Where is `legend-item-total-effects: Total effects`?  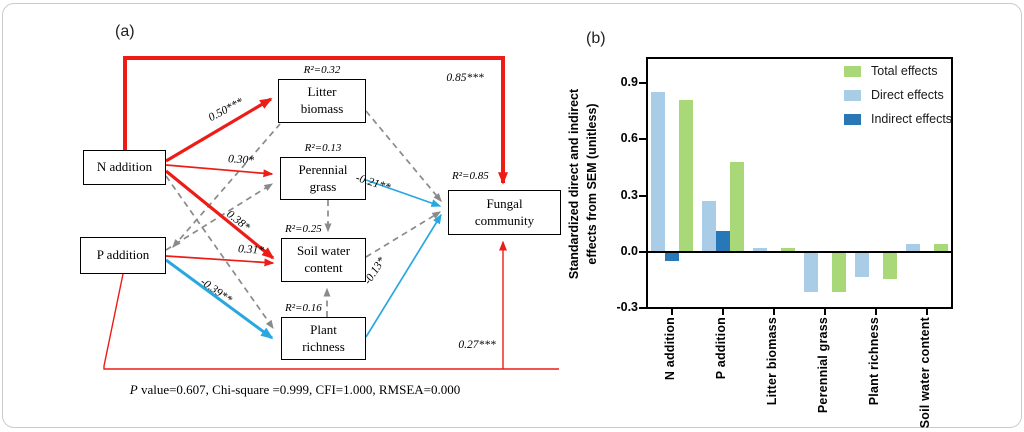 legend-item-total-effects: Total effects is located at coordinates (898, 71).